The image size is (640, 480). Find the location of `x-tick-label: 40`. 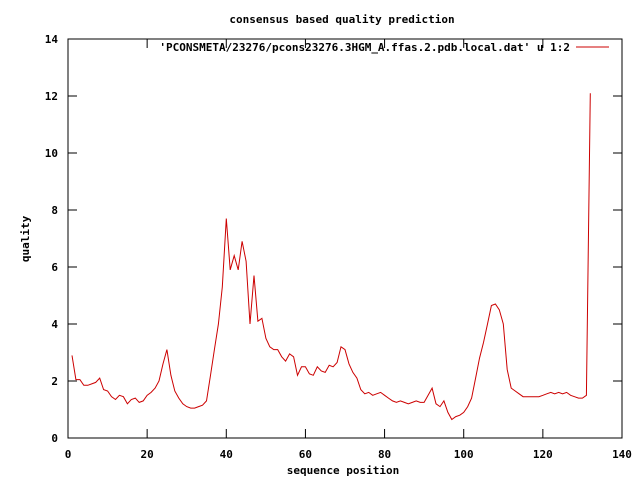

x-tick-label: 40 is located at coordinates (226, 454).